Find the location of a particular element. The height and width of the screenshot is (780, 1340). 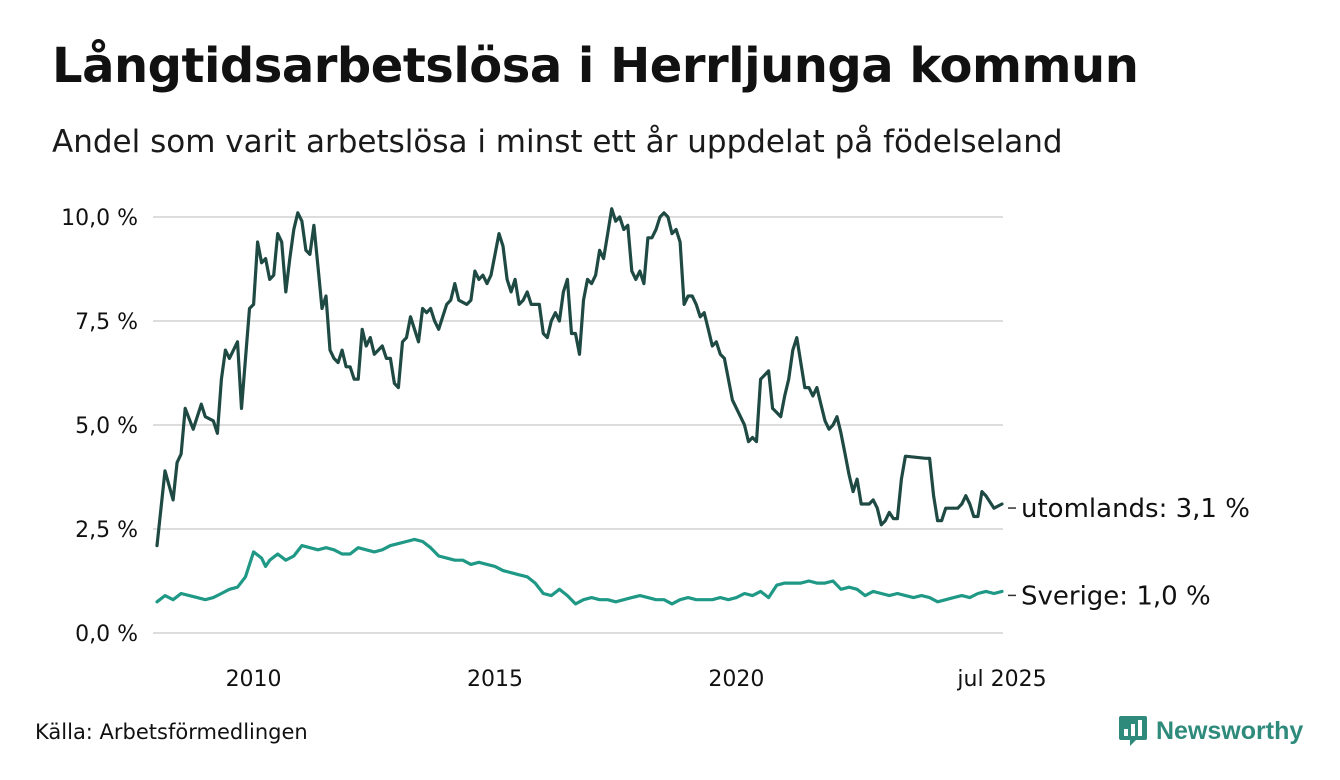

end-label-sverige: Sverige: 1,0 % is located at coordinates (1116, 596).